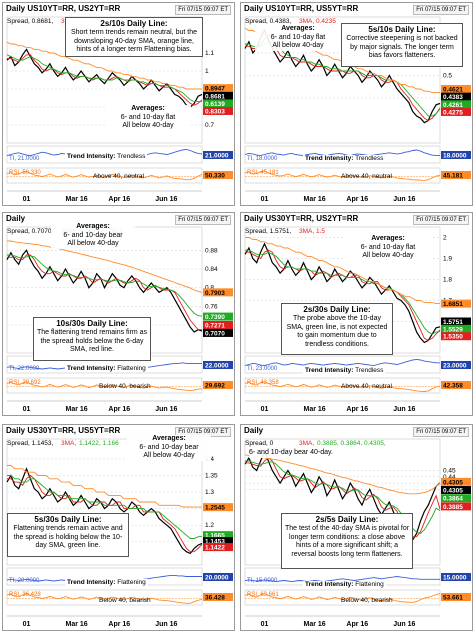 The width and height of the screenshot is (475, 633). I want to click on annotation-title: 2s/30s Daily Line:, so click(337, 309).